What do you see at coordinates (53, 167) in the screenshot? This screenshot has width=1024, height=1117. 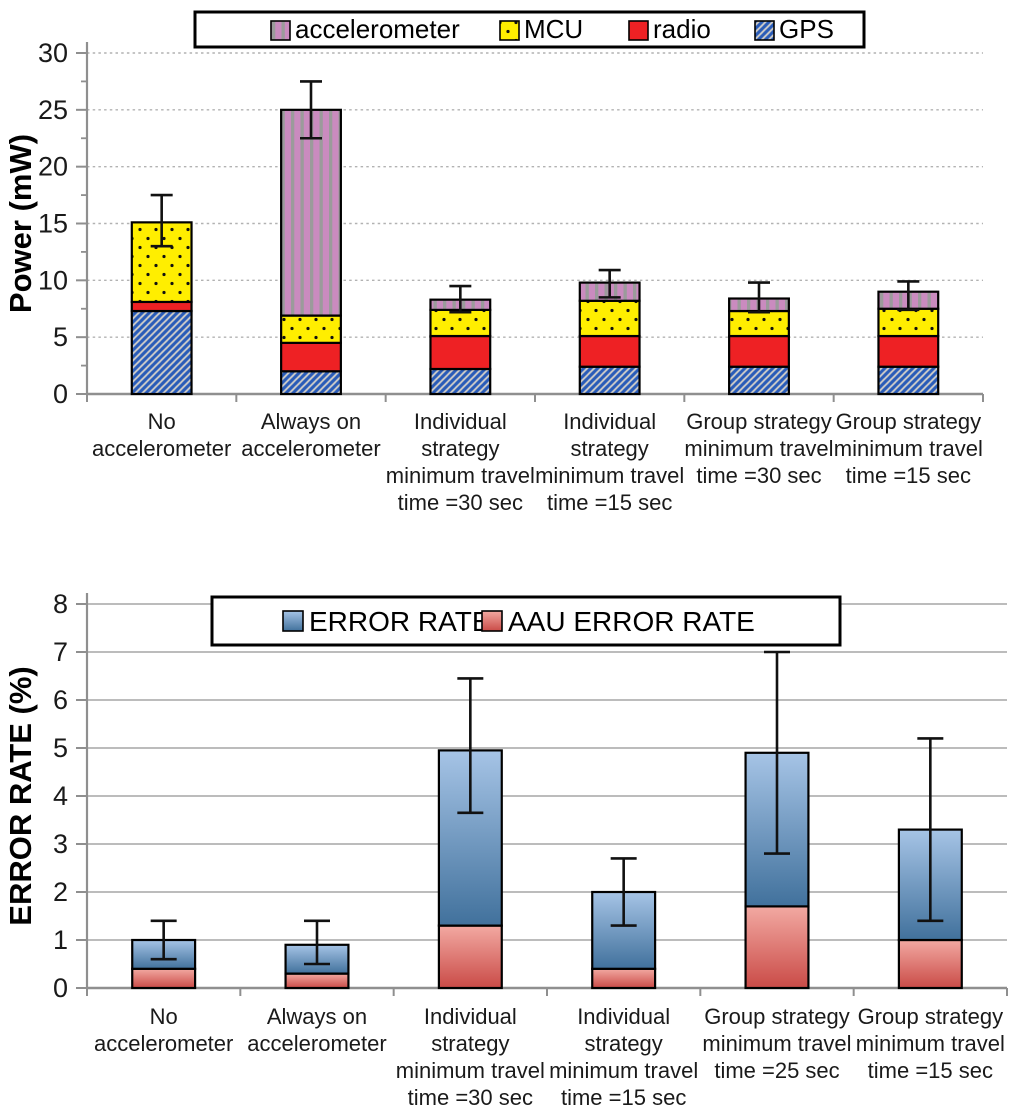 I see `y-tick-label: 20` at bounding box center [53, 167].